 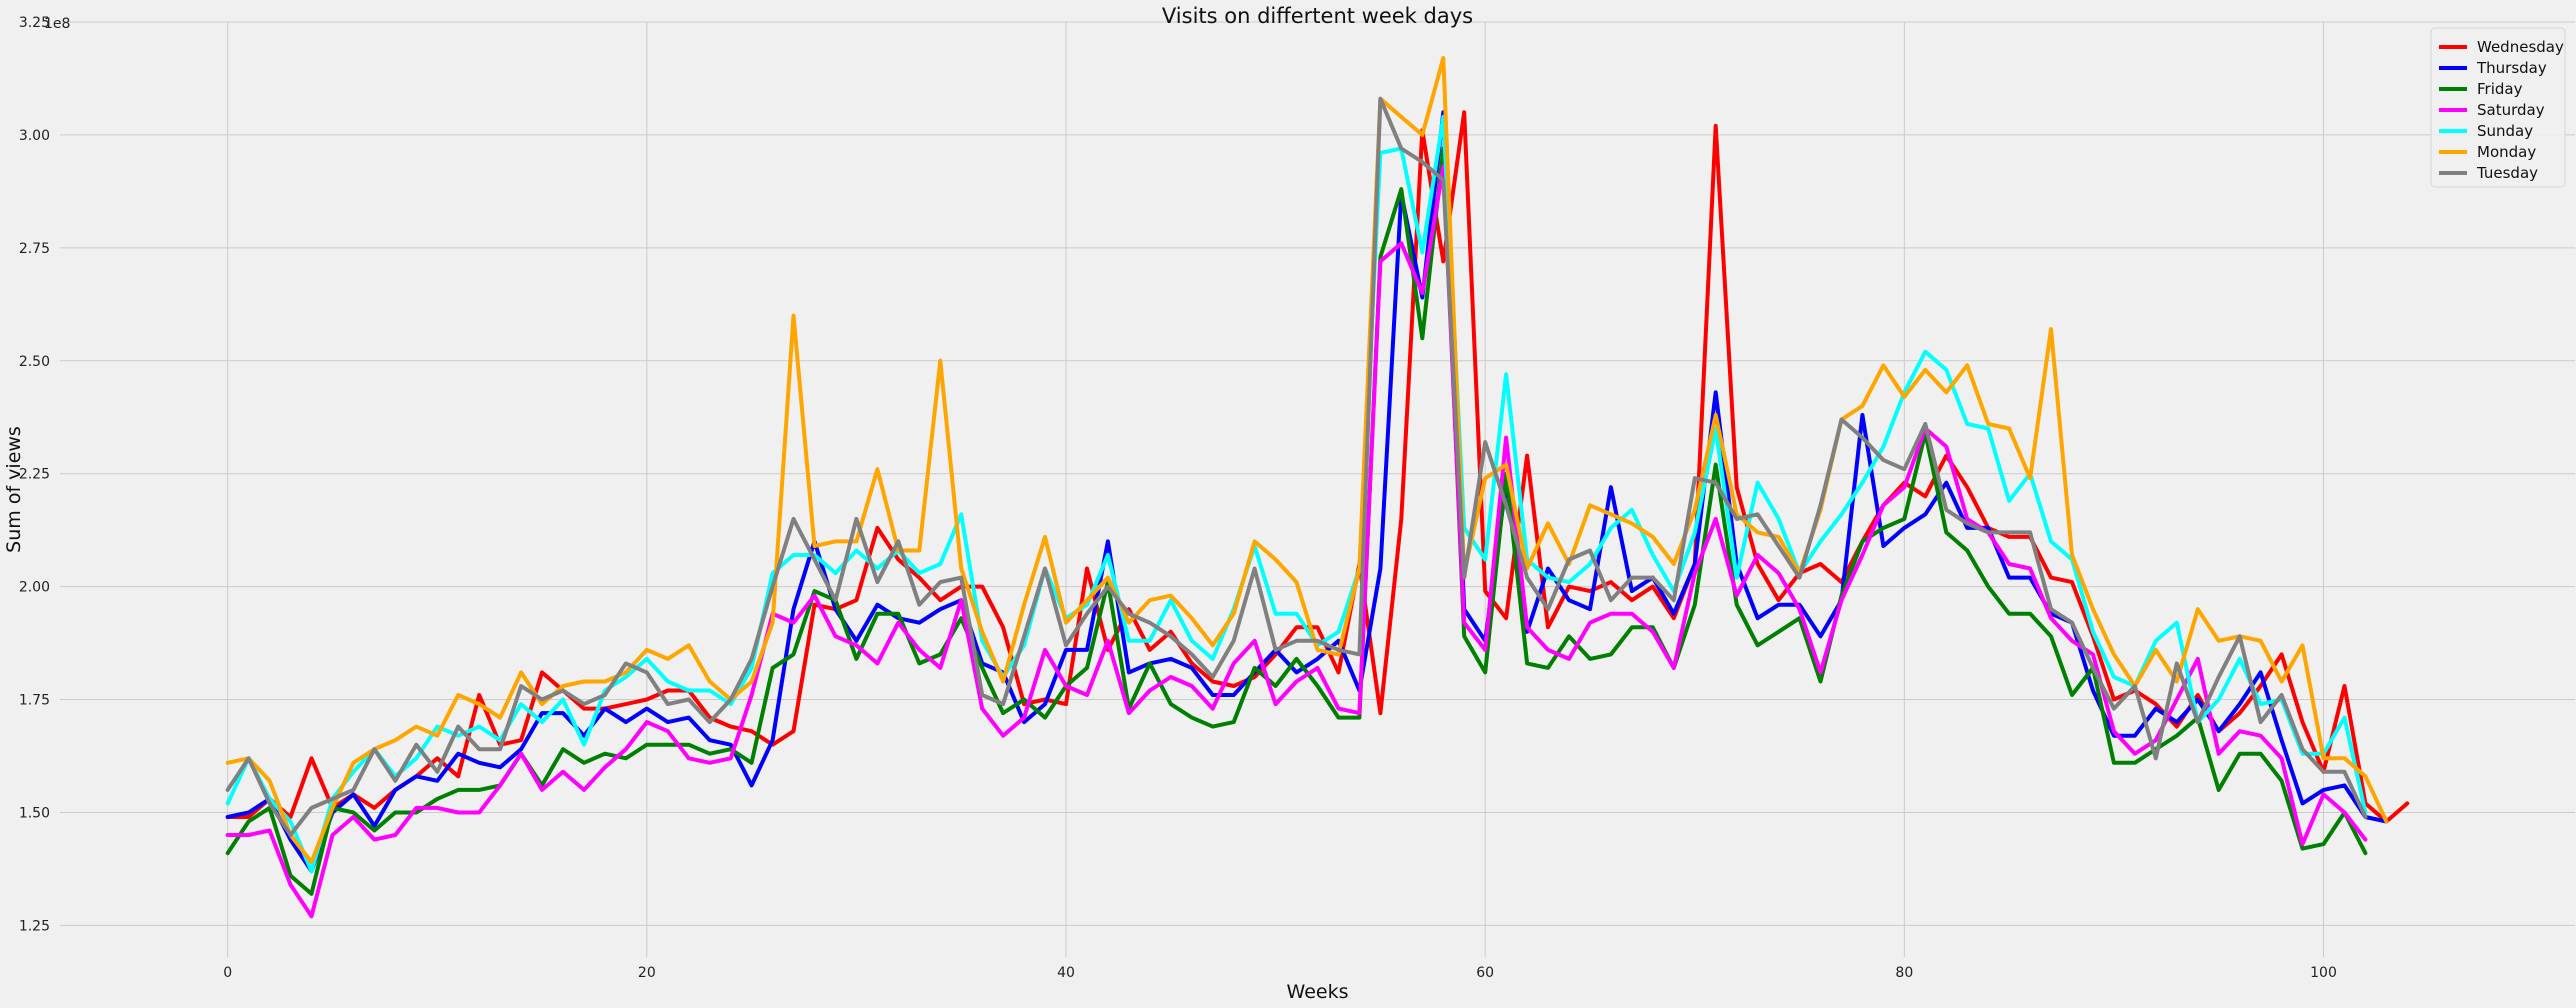 I want to click on y-tick-label: 3.00, so click(x=34, y=136).